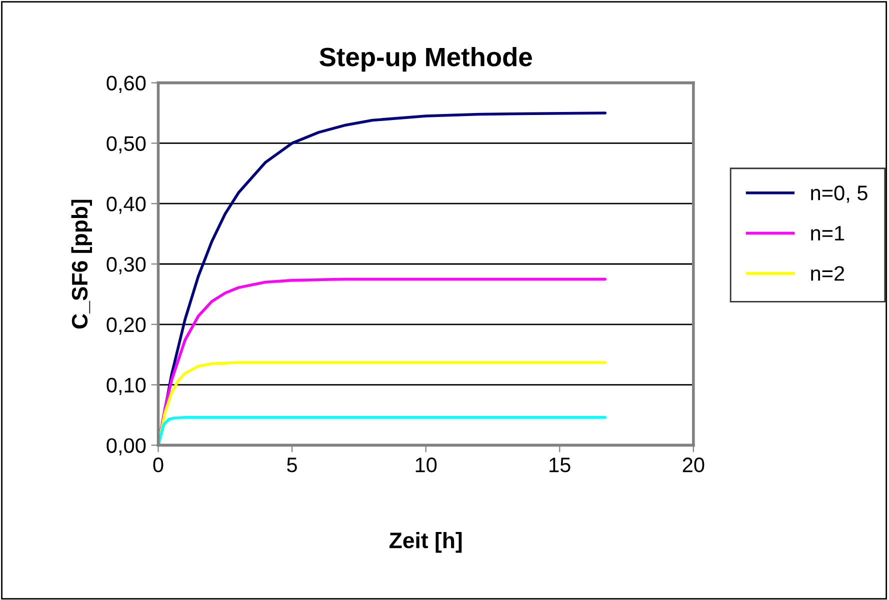 Image resolution: width=889 pixels, height=600 pixels. I want to click on x-tick-label: 15, so click(560, 465).